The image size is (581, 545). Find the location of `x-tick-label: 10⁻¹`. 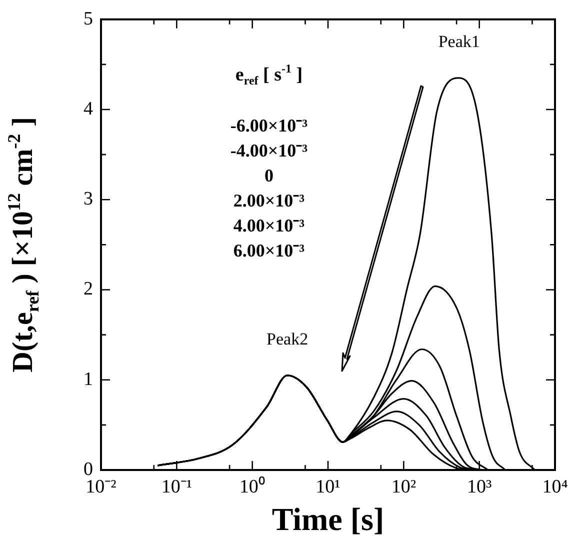

x-tick-label: 10⁻¹ is located at coordinates (176, 487).